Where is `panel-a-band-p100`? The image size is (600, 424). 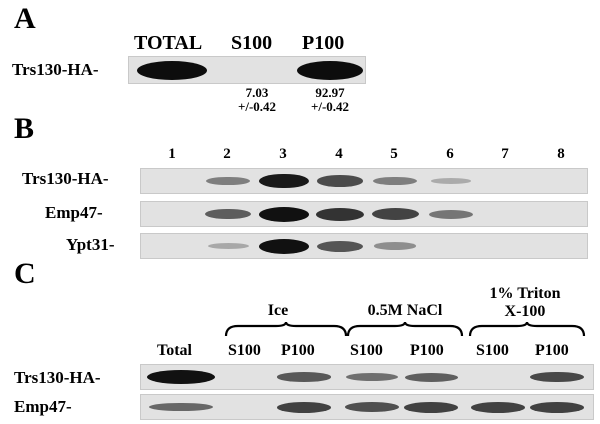 panel-a-band-p100 is located at coordinates (330, 70).